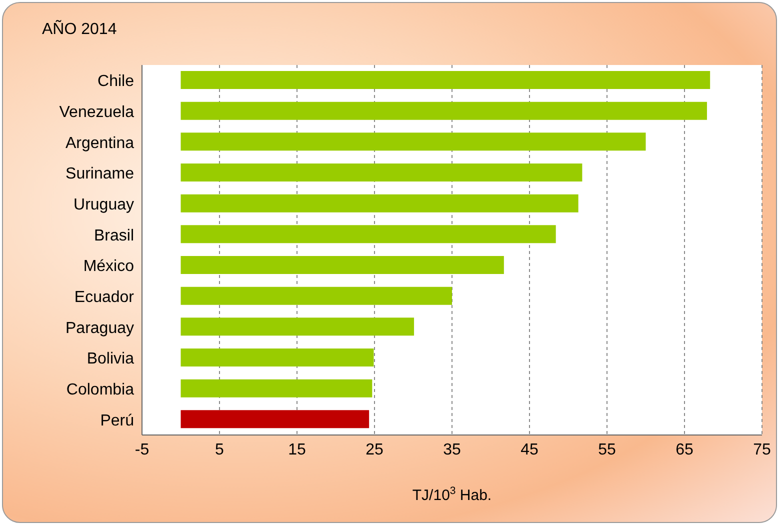 The height and width of the screenshot is (525, 779). I want to click on x-axis-title: TJ/10$^{3}$ Hab., so click(452, 494).